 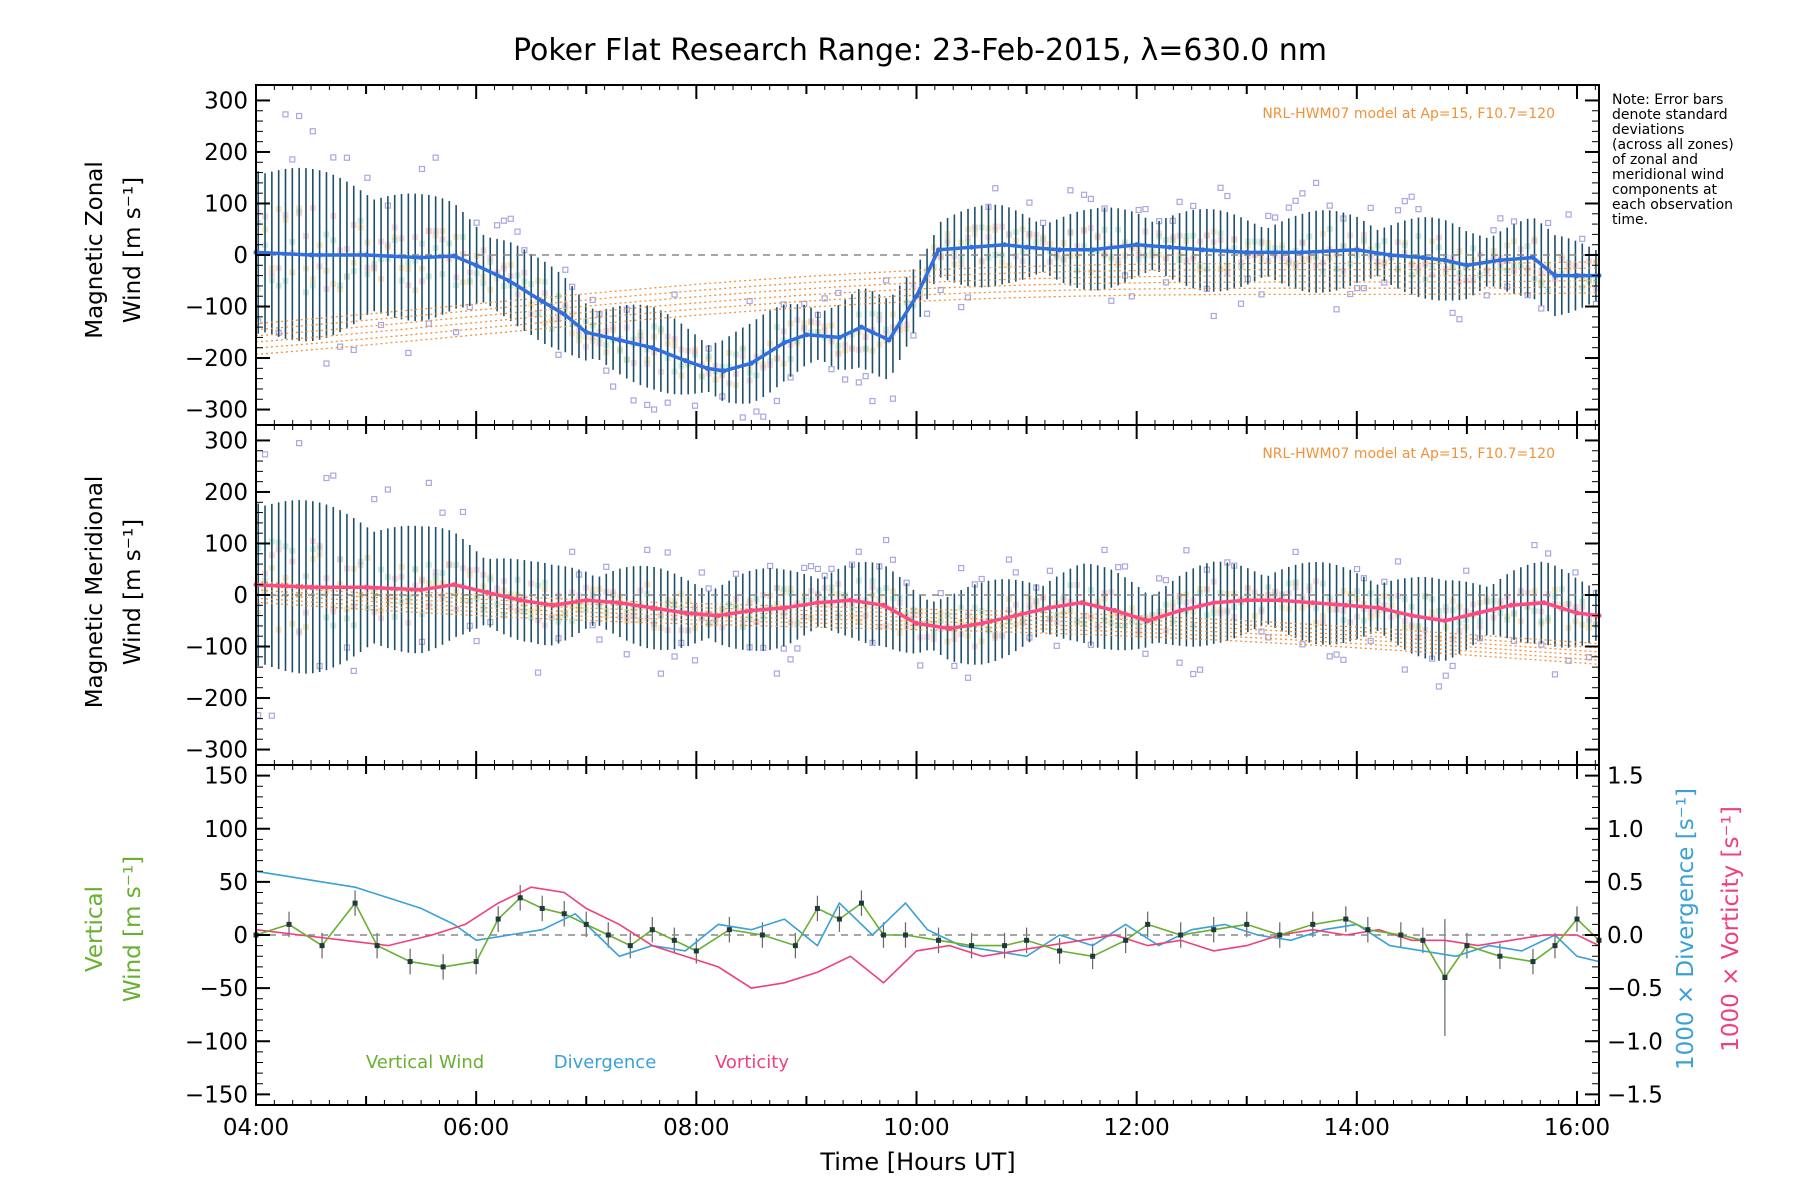 I want to click on x-tick-label: 08:00, so click(x=696, y=1128).